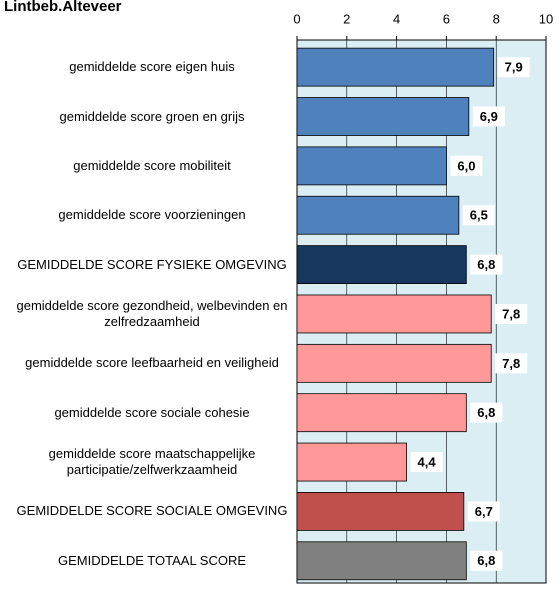 The height and width of the screenshot is (589, 560). I want to click on category-label: gemiddelde score eigen huis, so click(152, 67).